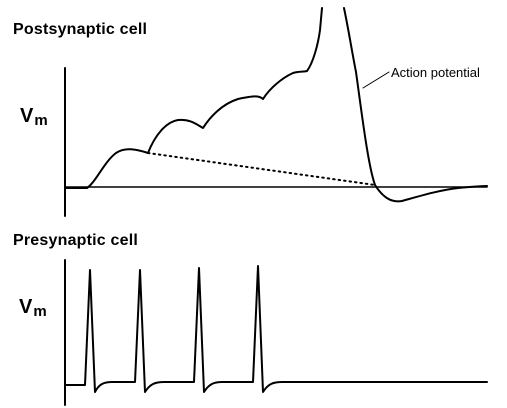 The image size is (507, 408). What do you see at coordinates (27, 116) in the screenshot?
I see `postsynaptic-vm-letter: V` at bounding box center [27, 116].